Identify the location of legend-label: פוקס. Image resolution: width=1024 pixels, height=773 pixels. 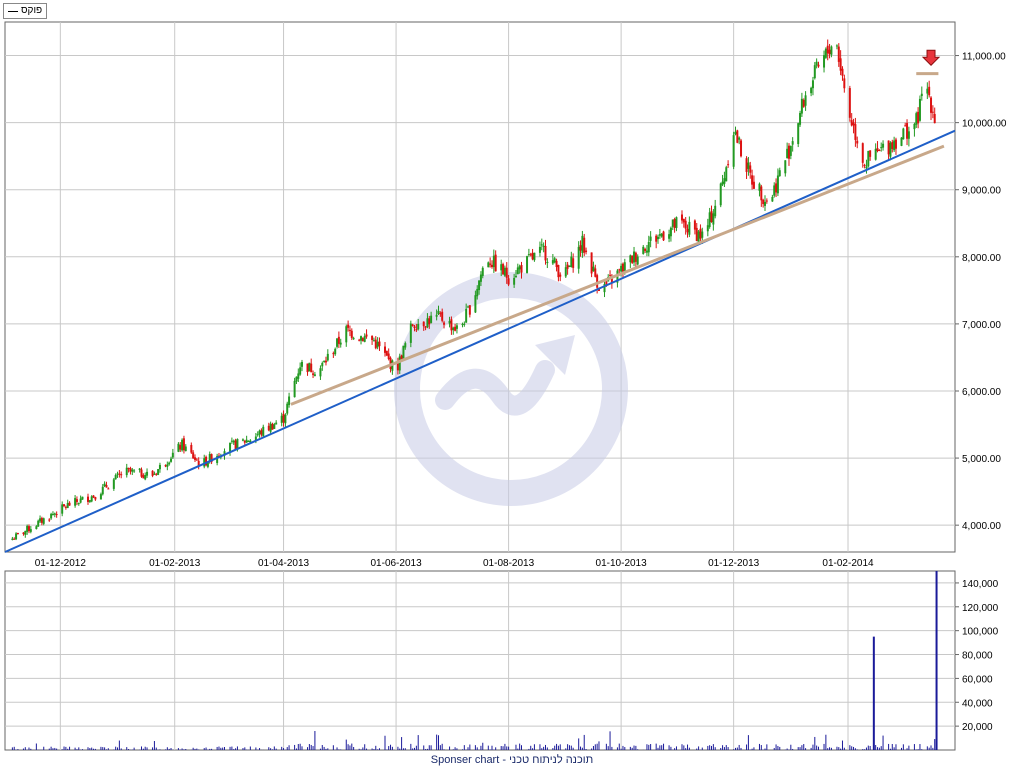
(32, 10).